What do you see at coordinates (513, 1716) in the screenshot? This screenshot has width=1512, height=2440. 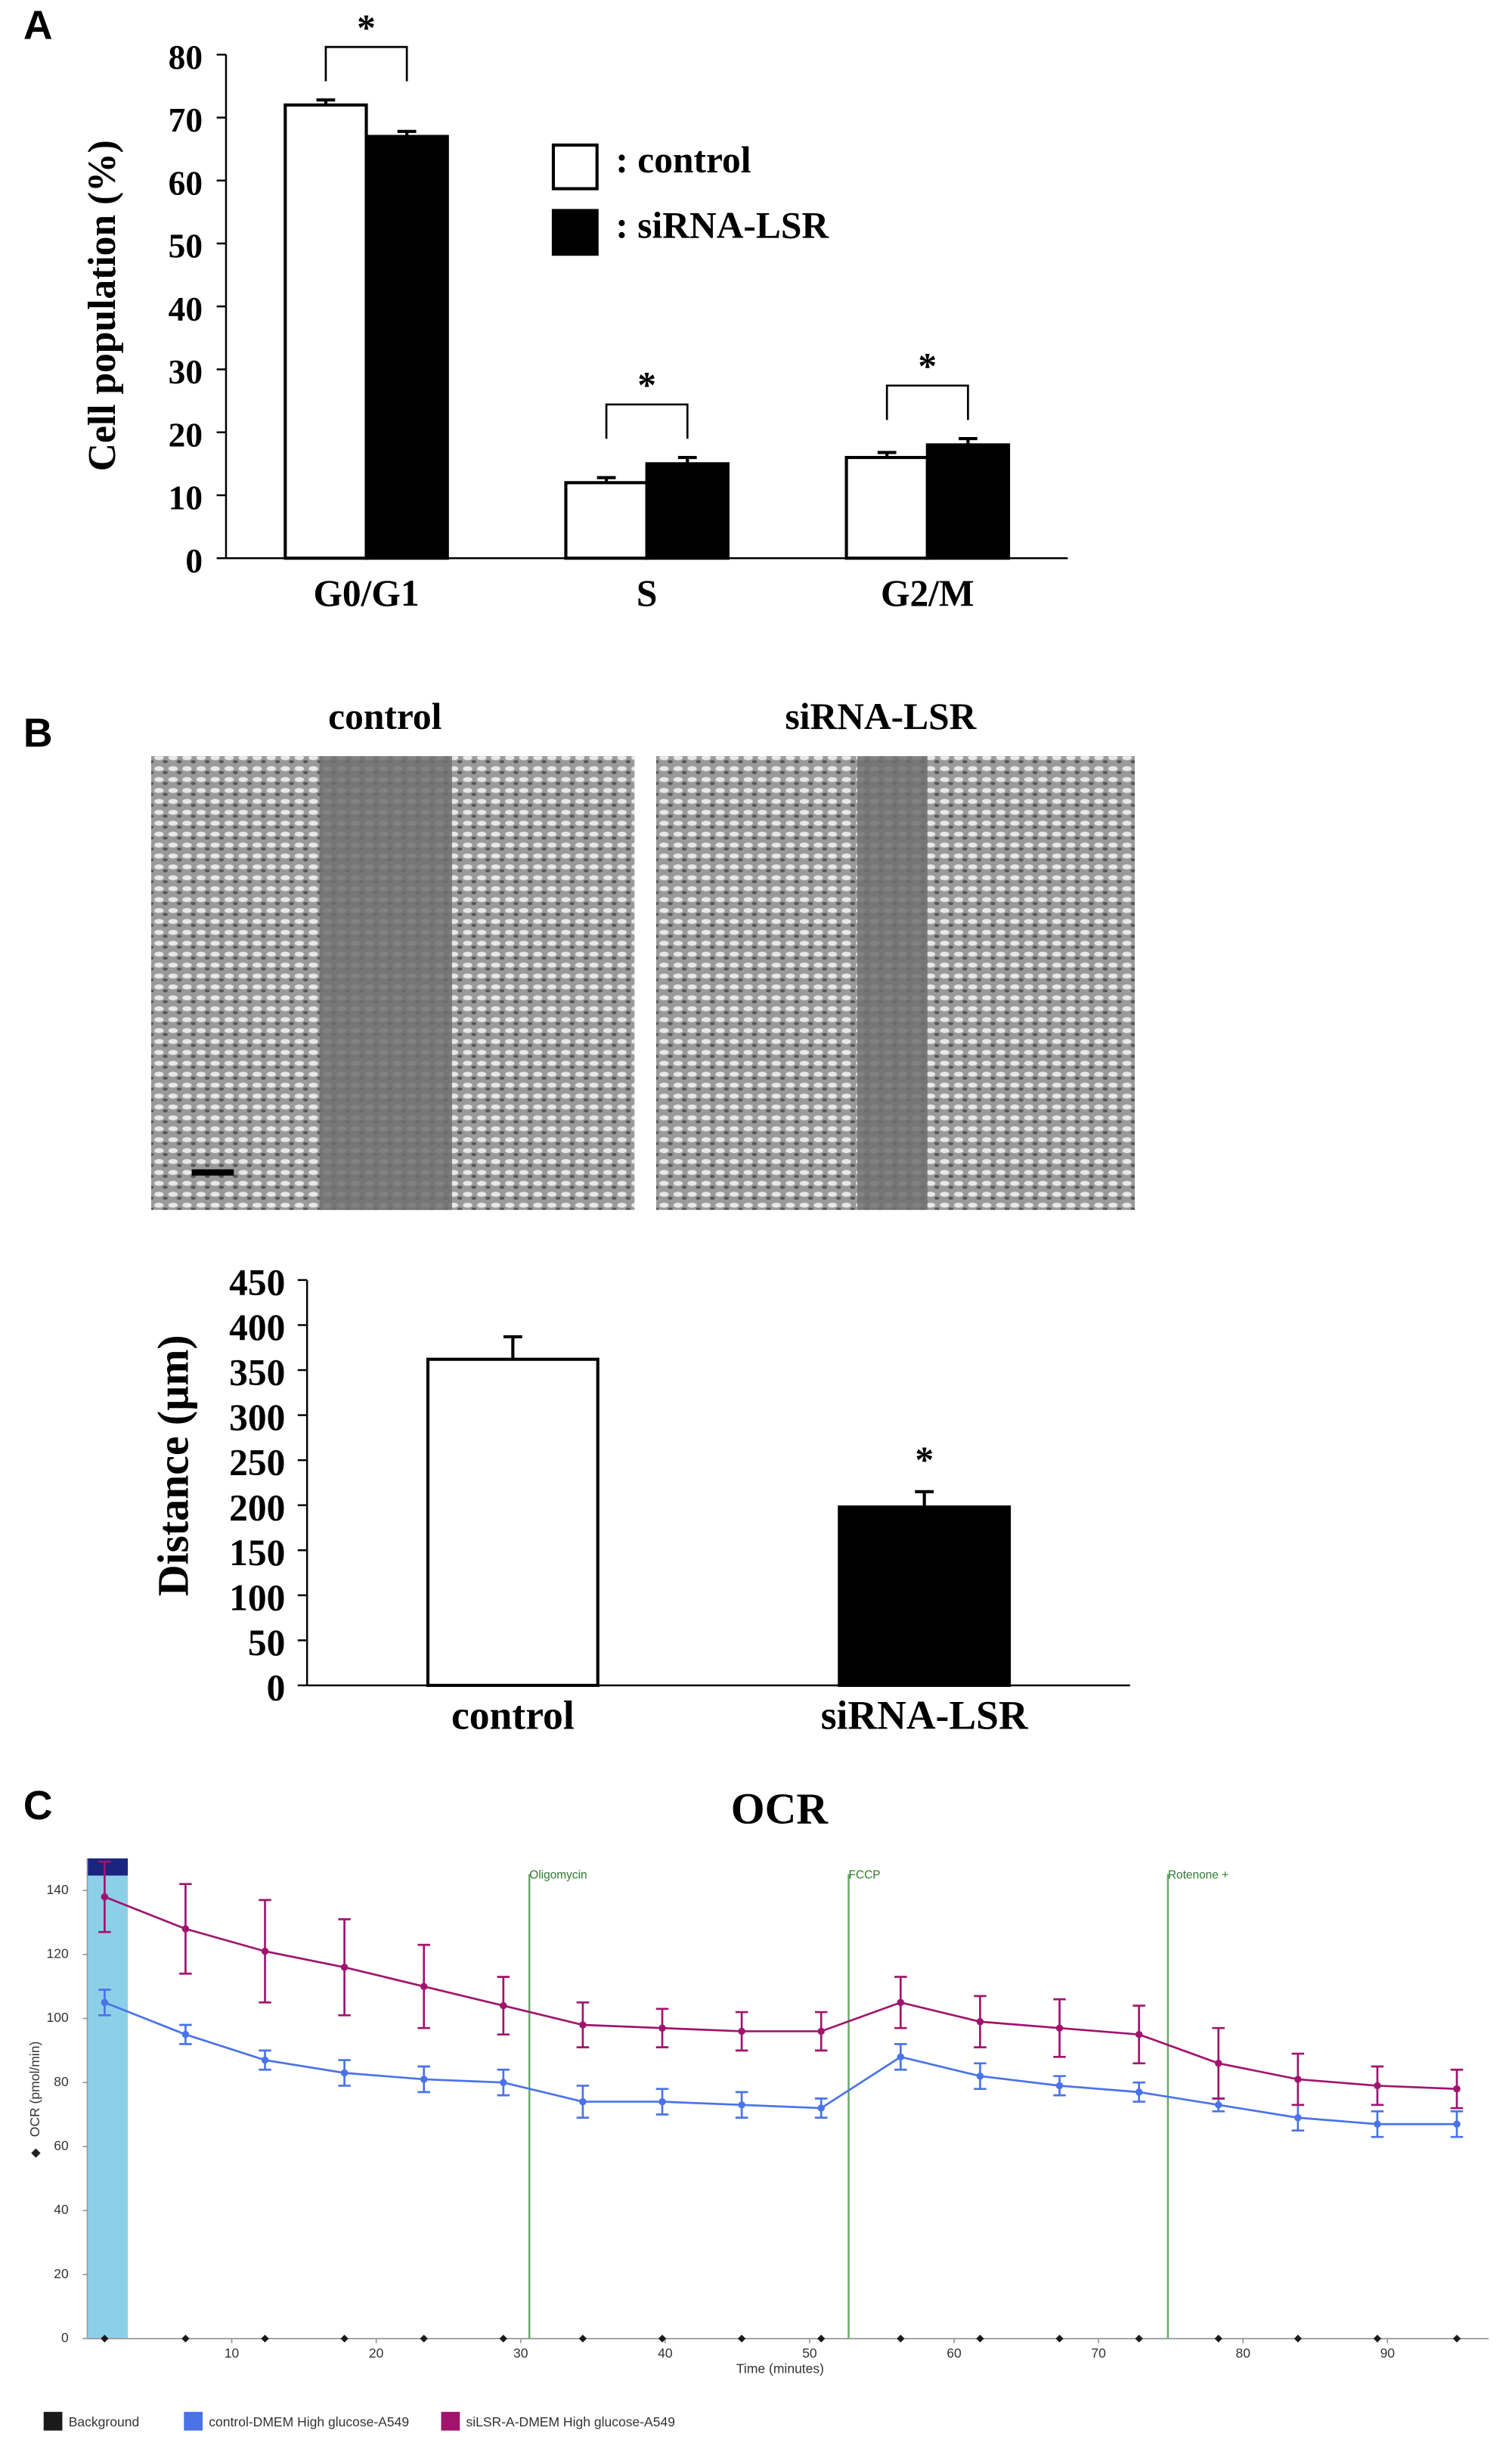 I see `x-tick-label: control` at bounding box center [513, 1716].